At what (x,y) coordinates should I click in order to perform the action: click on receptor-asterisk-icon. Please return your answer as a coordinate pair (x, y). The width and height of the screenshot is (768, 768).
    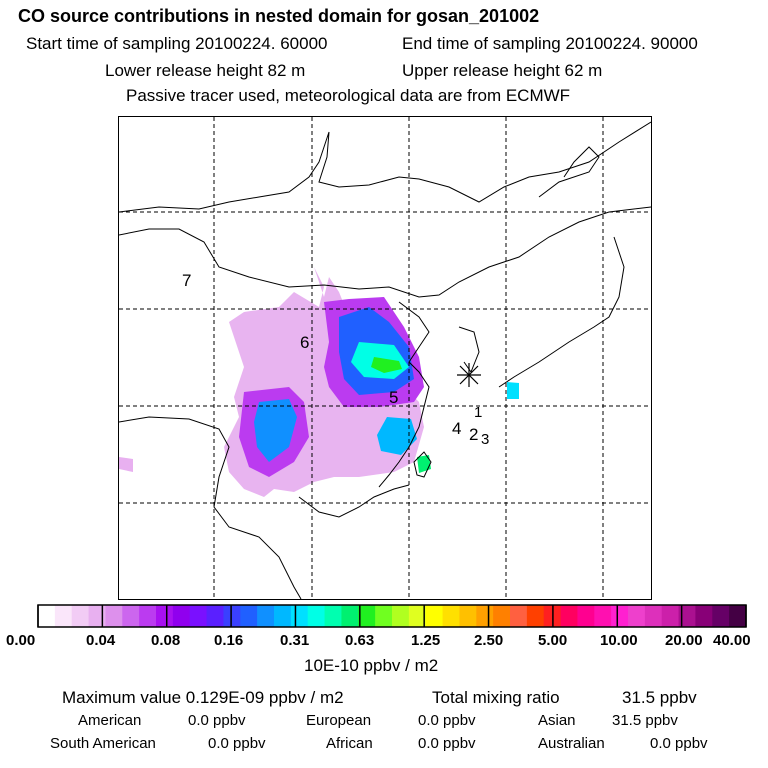
    Looking at the image, I should click on (469, 375).